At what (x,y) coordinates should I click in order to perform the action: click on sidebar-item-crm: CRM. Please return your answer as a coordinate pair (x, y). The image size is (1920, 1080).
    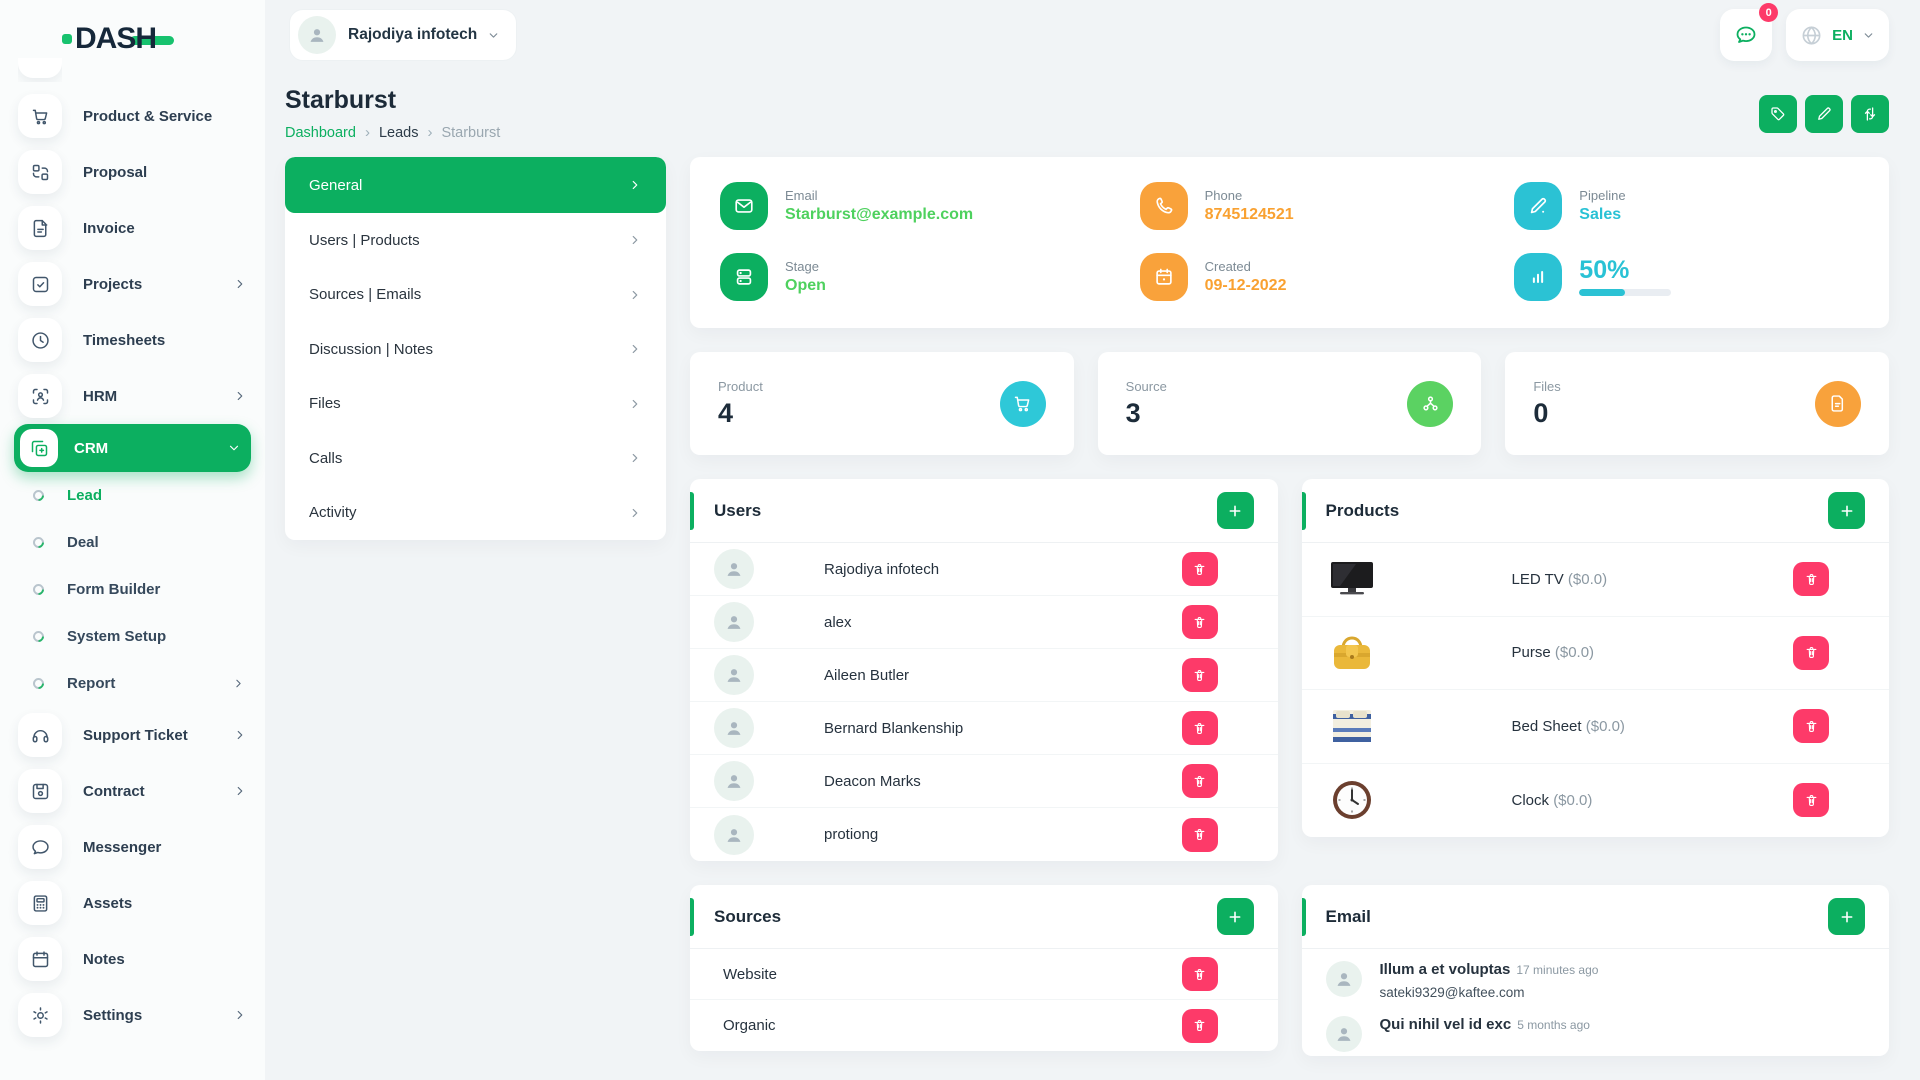
    Looking at the image, I should click on (132, 448).